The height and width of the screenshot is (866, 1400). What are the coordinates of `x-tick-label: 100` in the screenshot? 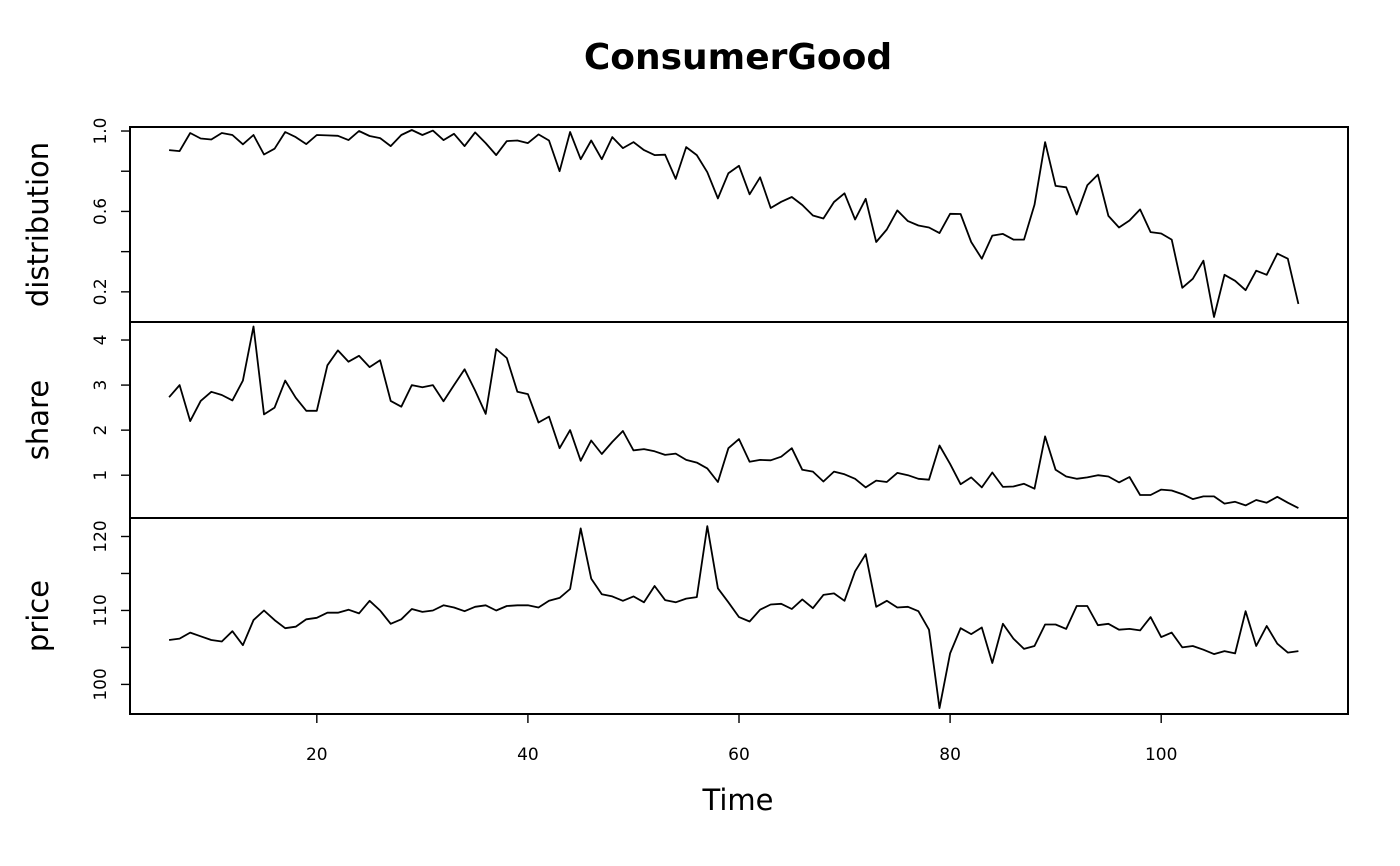 It's located at (1161, 755).